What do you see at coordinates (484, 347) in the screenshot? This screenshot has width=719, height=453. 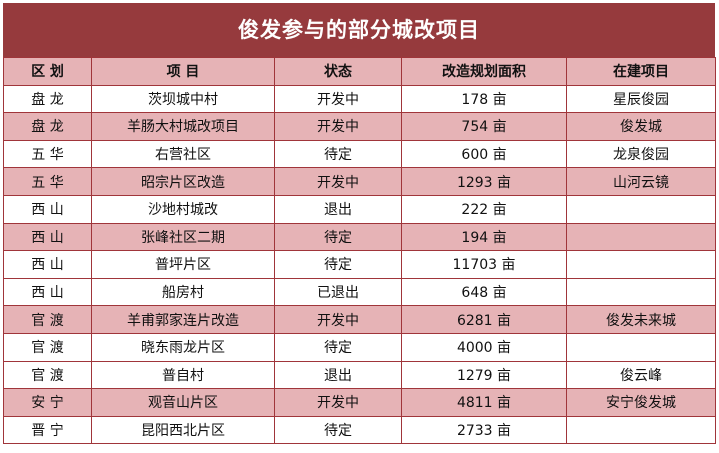 I see `cell-area: 4000 亩` at bounding box center [484, 347].